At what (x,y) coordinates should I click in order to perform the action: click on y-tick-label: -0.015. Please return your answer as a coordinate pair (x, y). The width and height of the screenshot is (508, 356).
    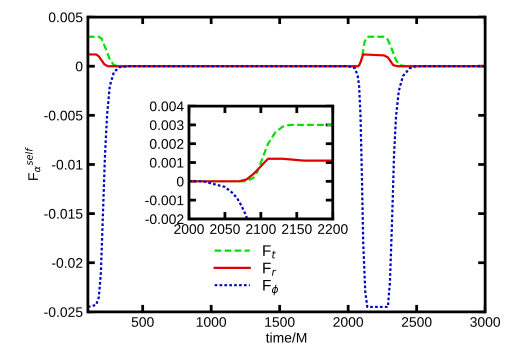
    Looking at the image, I should click on (63, 213).